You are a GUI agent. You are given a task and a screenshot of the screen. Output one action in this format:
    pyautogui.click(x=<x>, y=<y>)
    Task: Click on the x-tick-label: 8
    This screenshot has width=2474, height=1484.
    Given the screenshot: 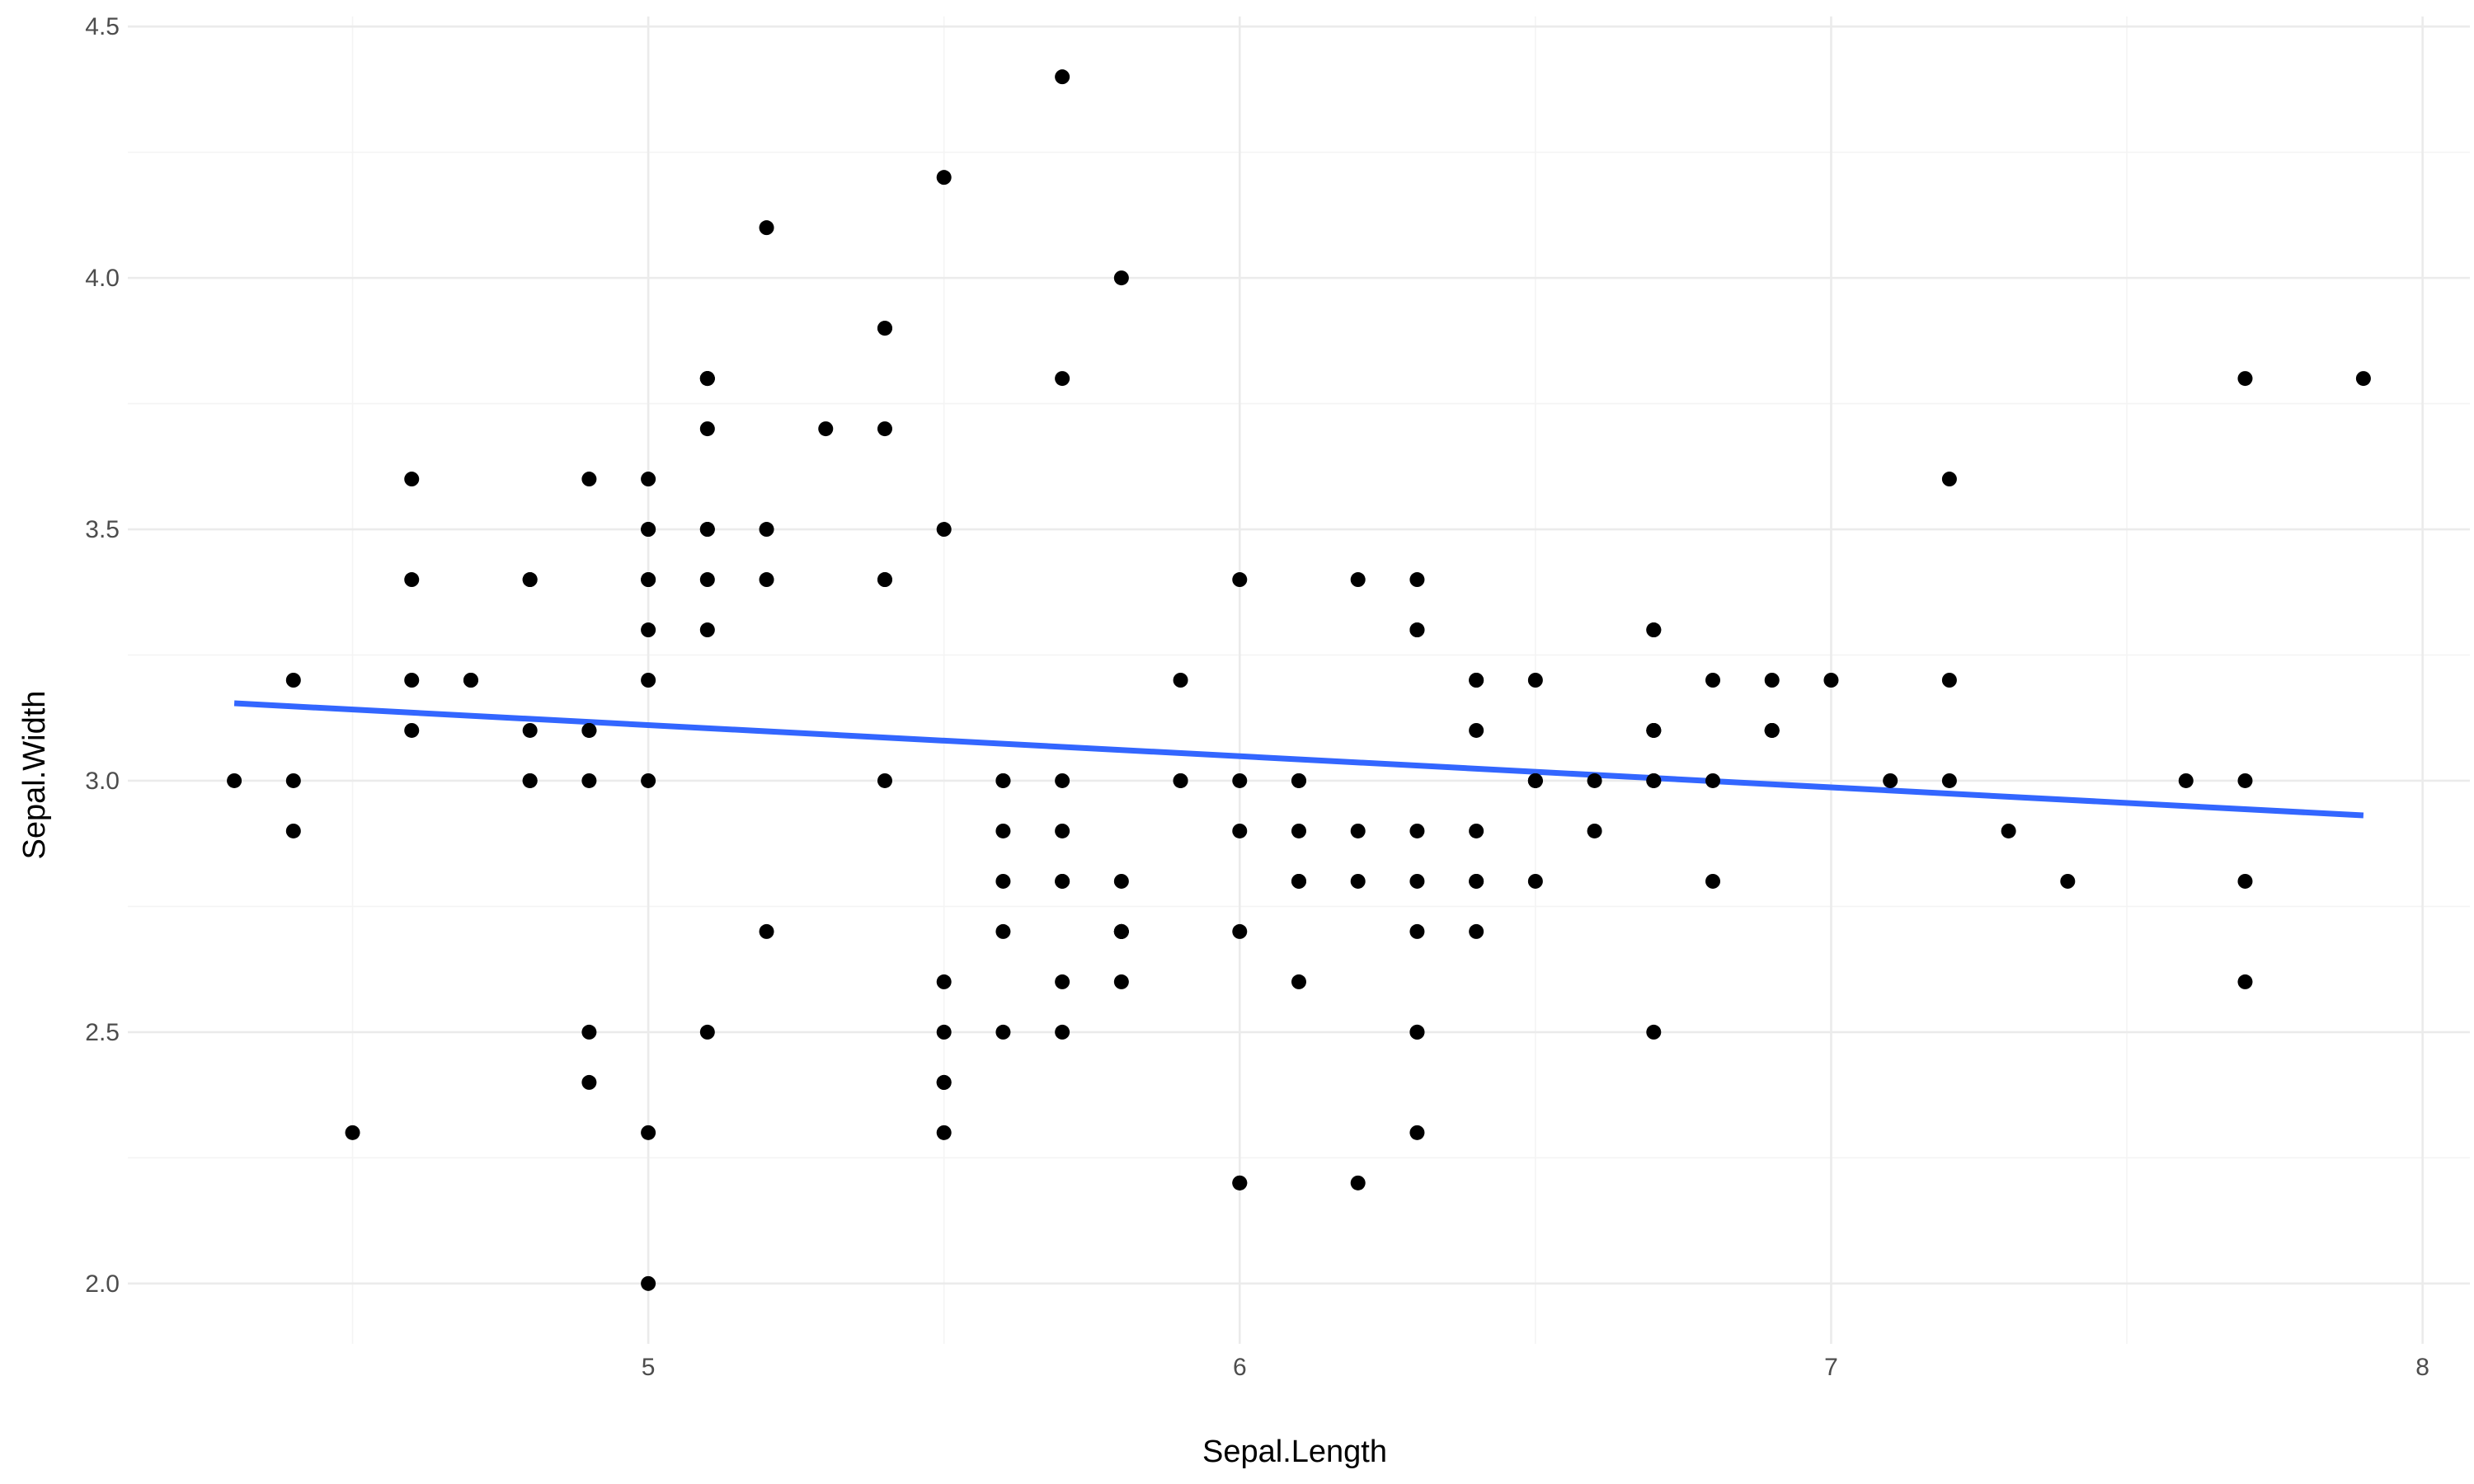 What is the action you would take?
    pyautogui.click(x=2422, y=1367)
    